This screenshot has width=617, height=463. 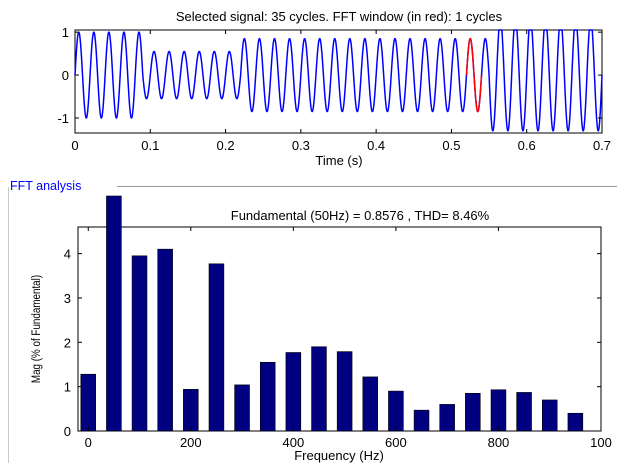 What do you see at coordinates (67, 387) in the screenshot?
I see `fft-y-tick-label: 1` at bounding box center [67, 387].